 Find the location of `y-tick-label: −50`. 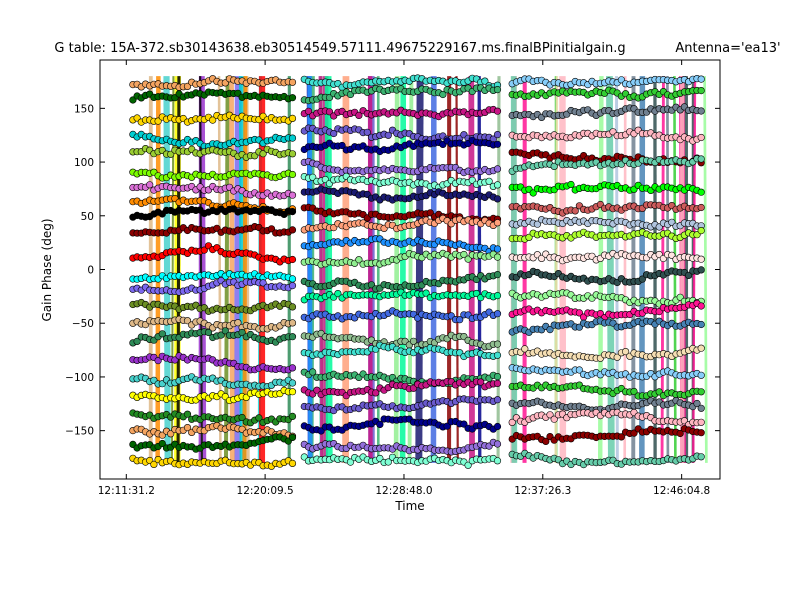

y-tick-label: −50 is located at coordinates (83, 324).